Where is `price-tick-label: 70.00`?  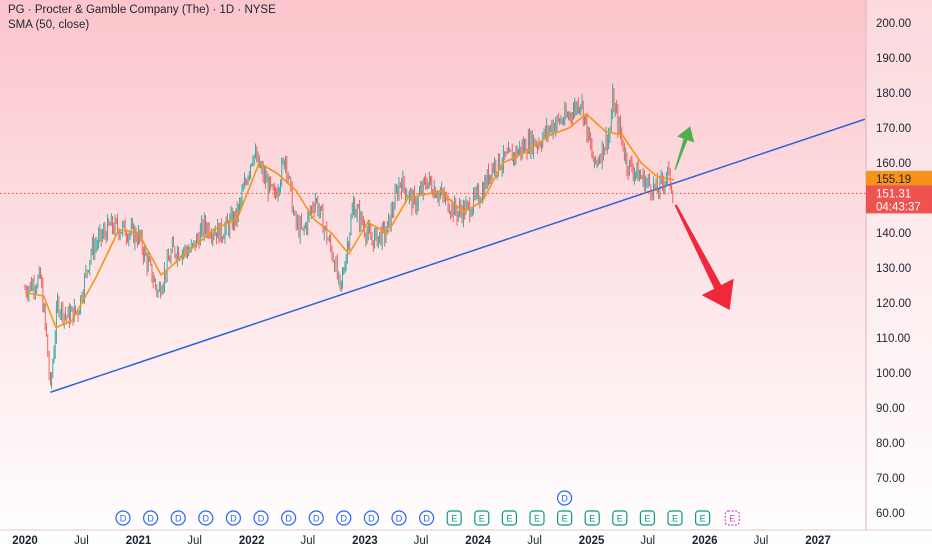 price-tick-label: 70.00 is located at coordinates (890, 479).